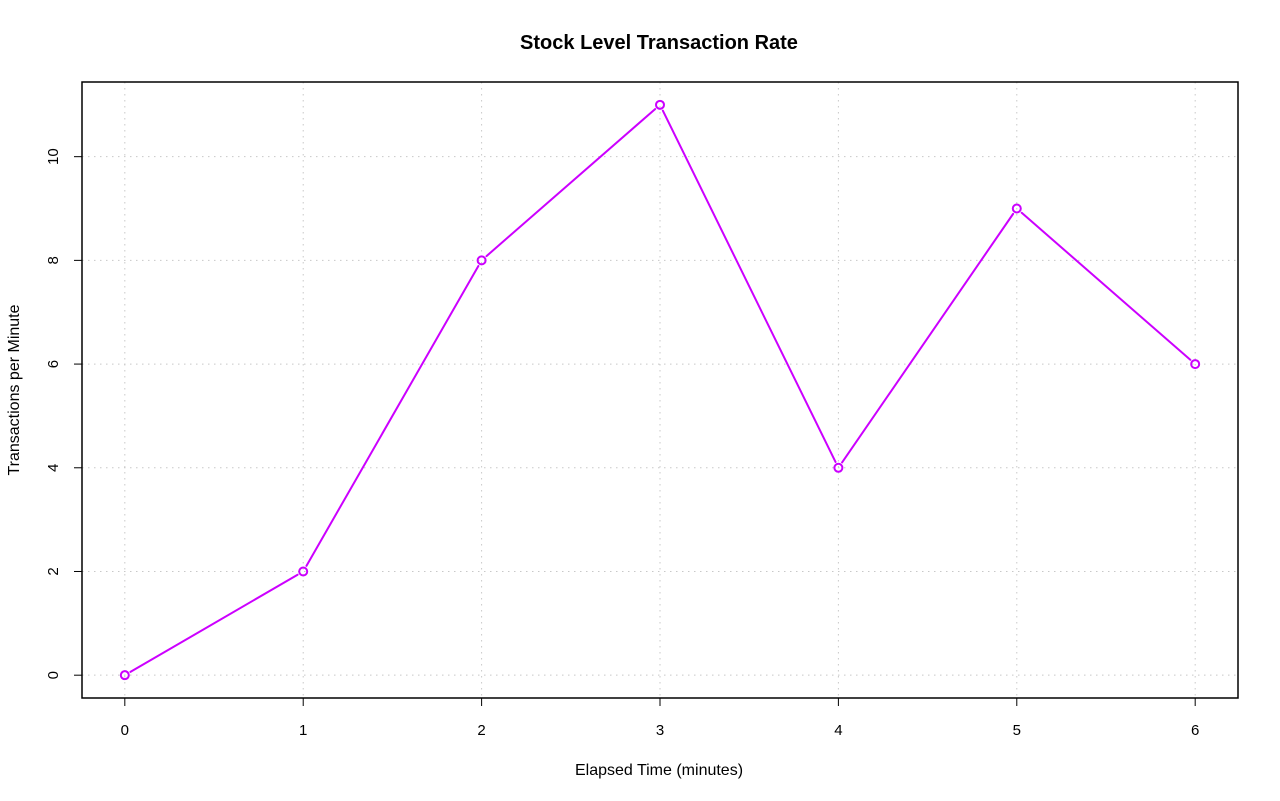  I want to click on x-tick-label: 0, so click(125, 730).